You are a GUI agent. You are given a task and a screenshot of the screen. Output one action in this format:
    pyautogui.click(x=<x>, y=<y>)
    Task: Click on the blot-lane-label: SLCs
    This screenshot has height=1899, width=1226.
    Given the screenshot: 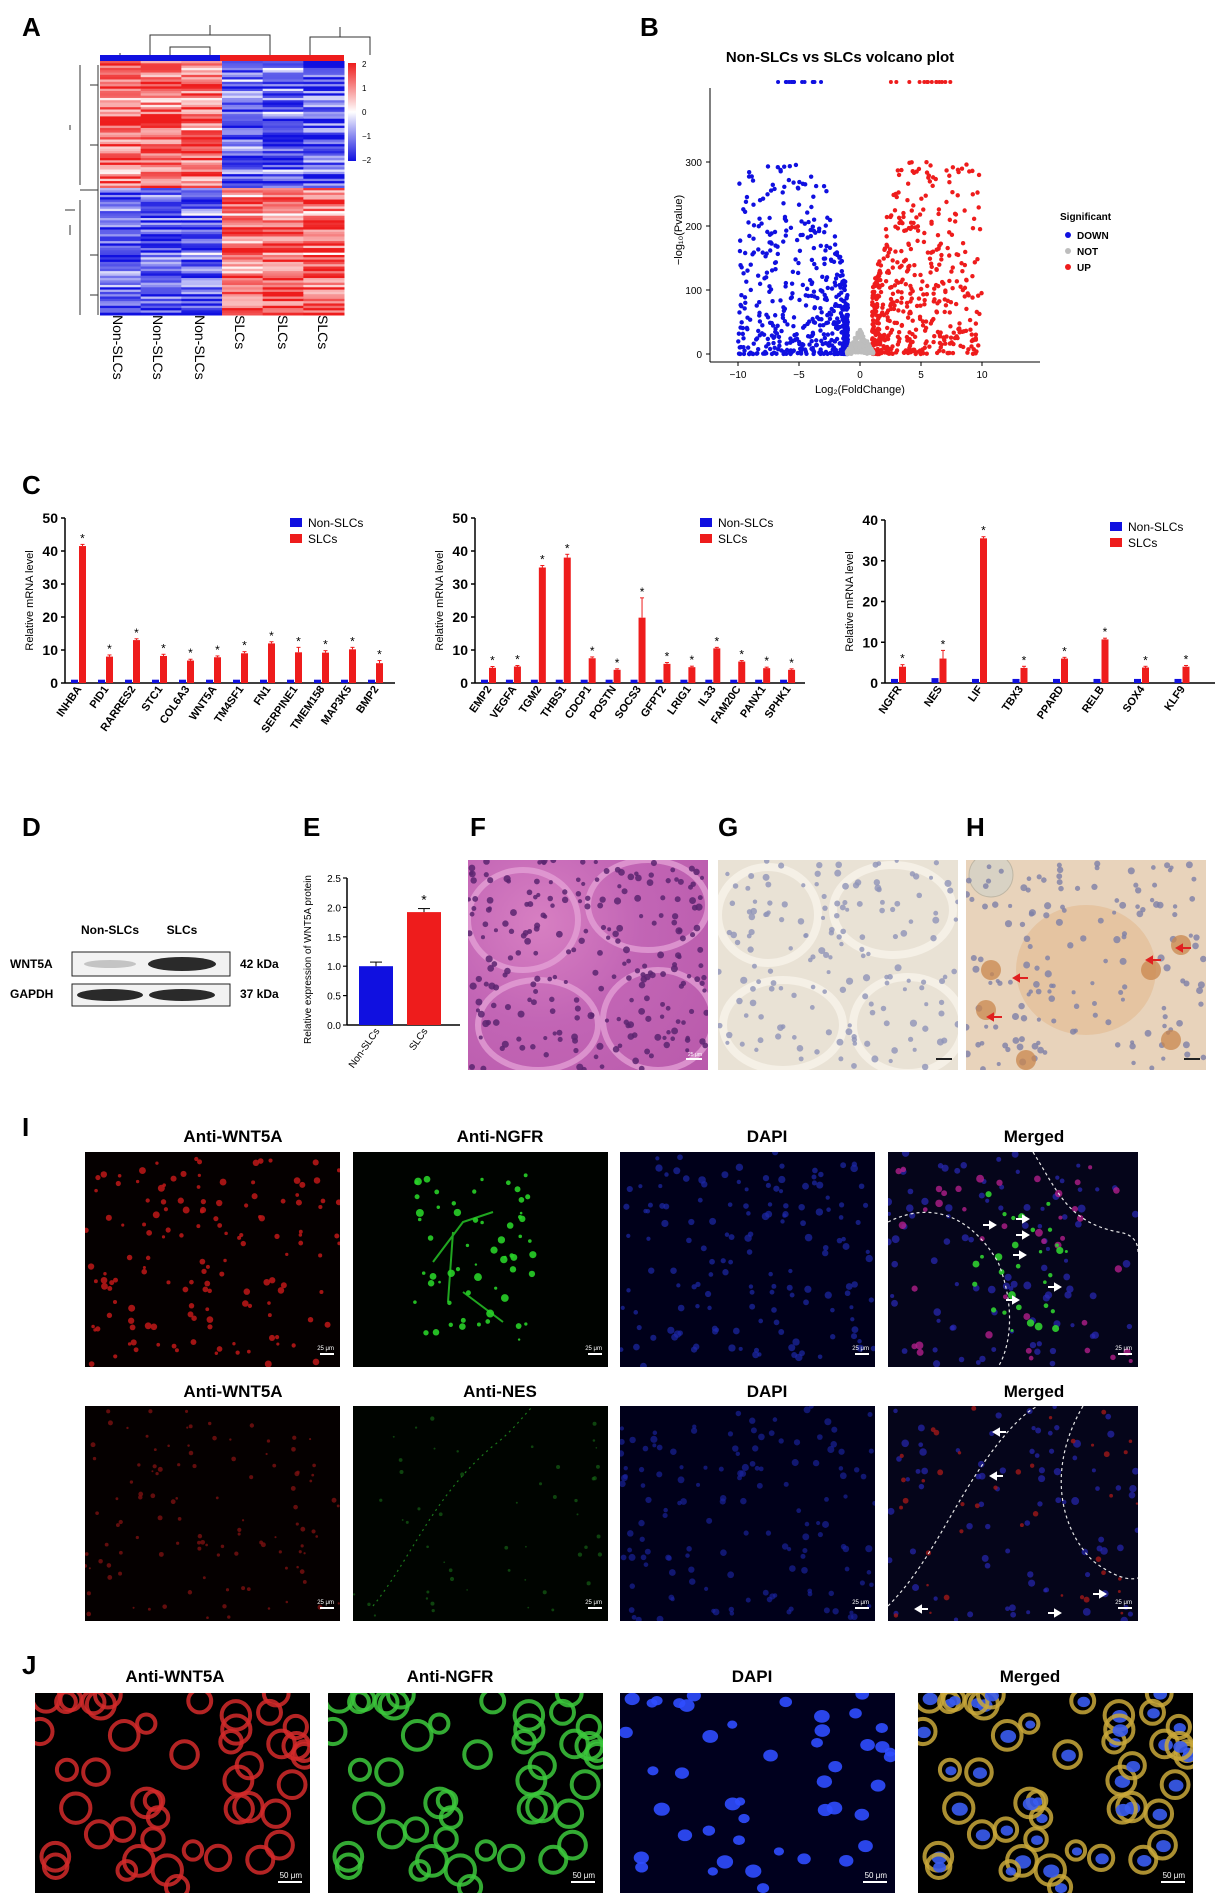 What is the action you would take?
    pyautogui.click(x=182, y=930)
    